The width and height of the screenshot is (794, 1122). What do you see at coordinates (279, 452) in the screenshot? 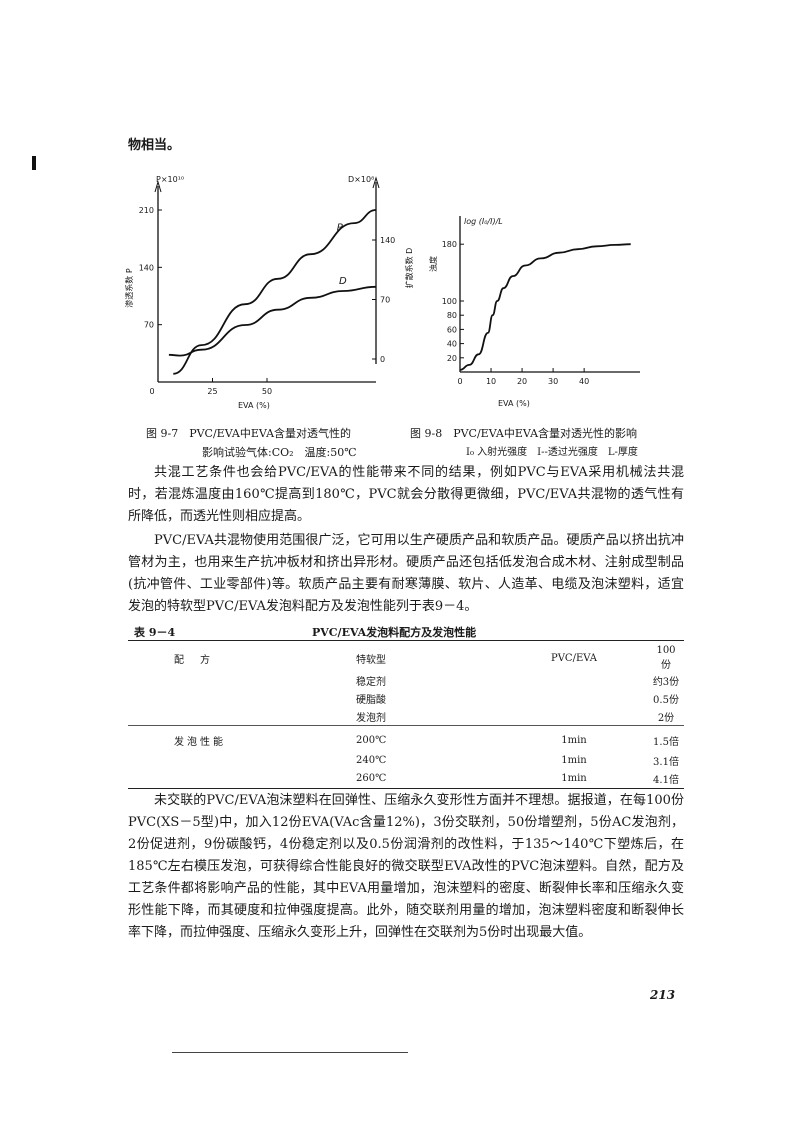
I see `figure-9-7-caption-line2: 影响试验气体:CO₂ 温度:50℃` at bounding box center [279, 452].